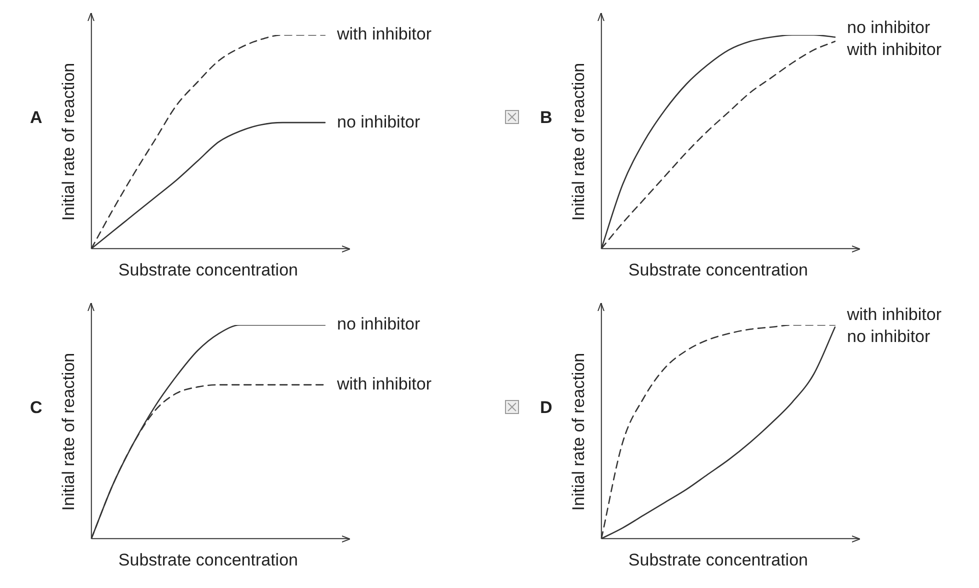 The width and height of the screenshot is (979, 588). I want to click on text: B, so click(546, 118).